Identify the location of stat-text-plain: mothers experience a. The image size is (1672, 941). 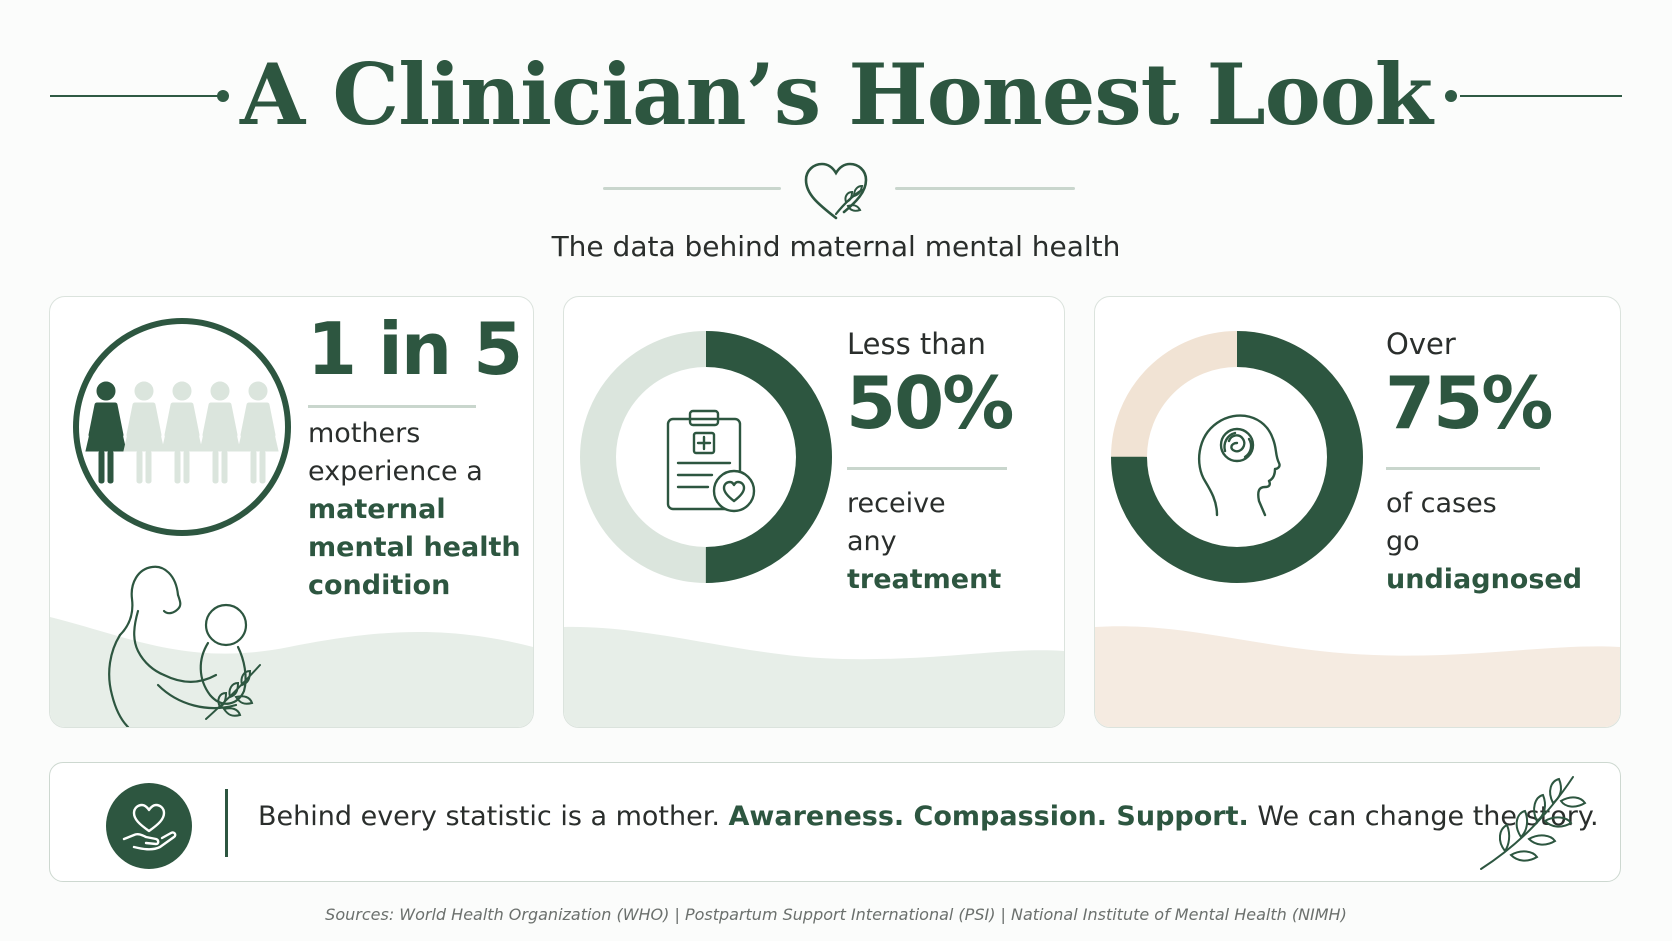
(395, 452).